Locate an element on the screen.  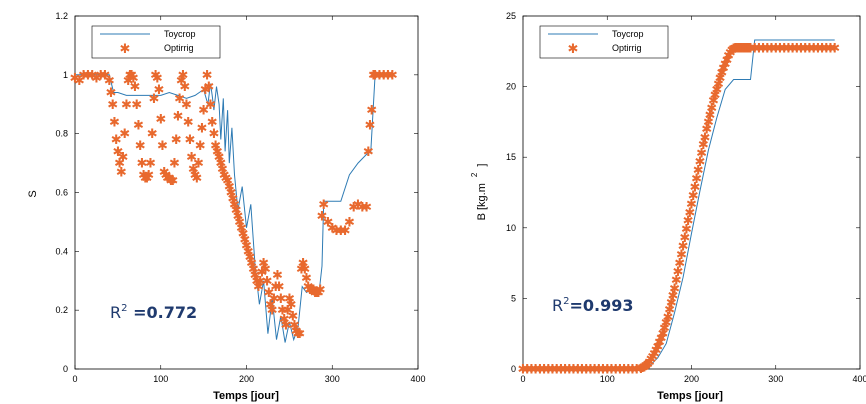
y-tick-label: 0.4 is located at coordinates (61, 251).